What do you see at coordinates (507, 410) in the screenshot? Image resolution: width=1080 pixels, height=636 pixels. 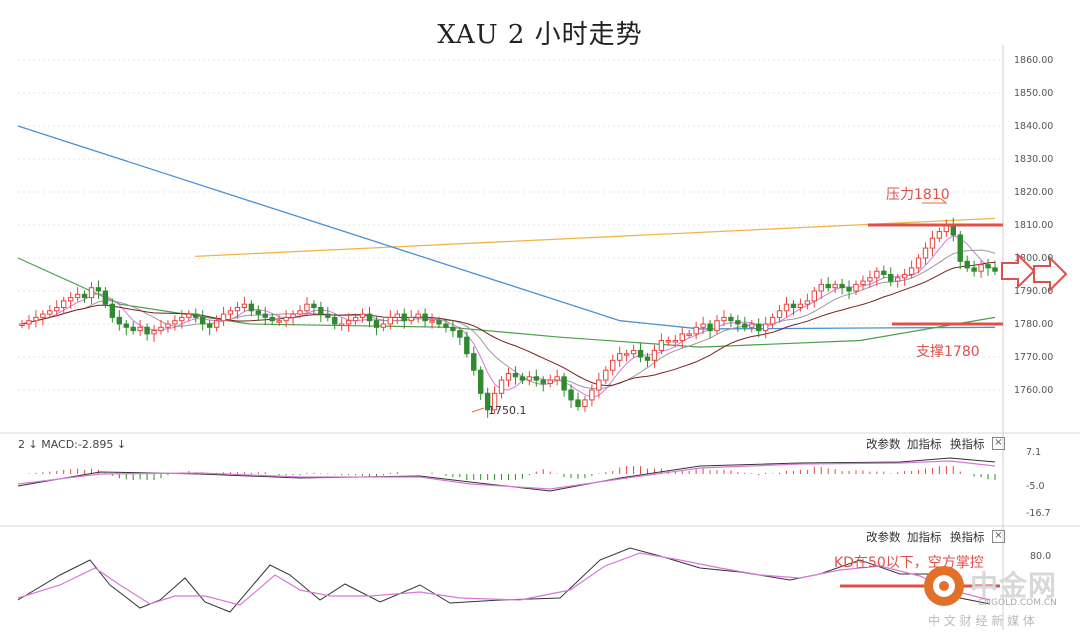 I see `low-annotation: 1750.1` at bounding box center [507, 410].